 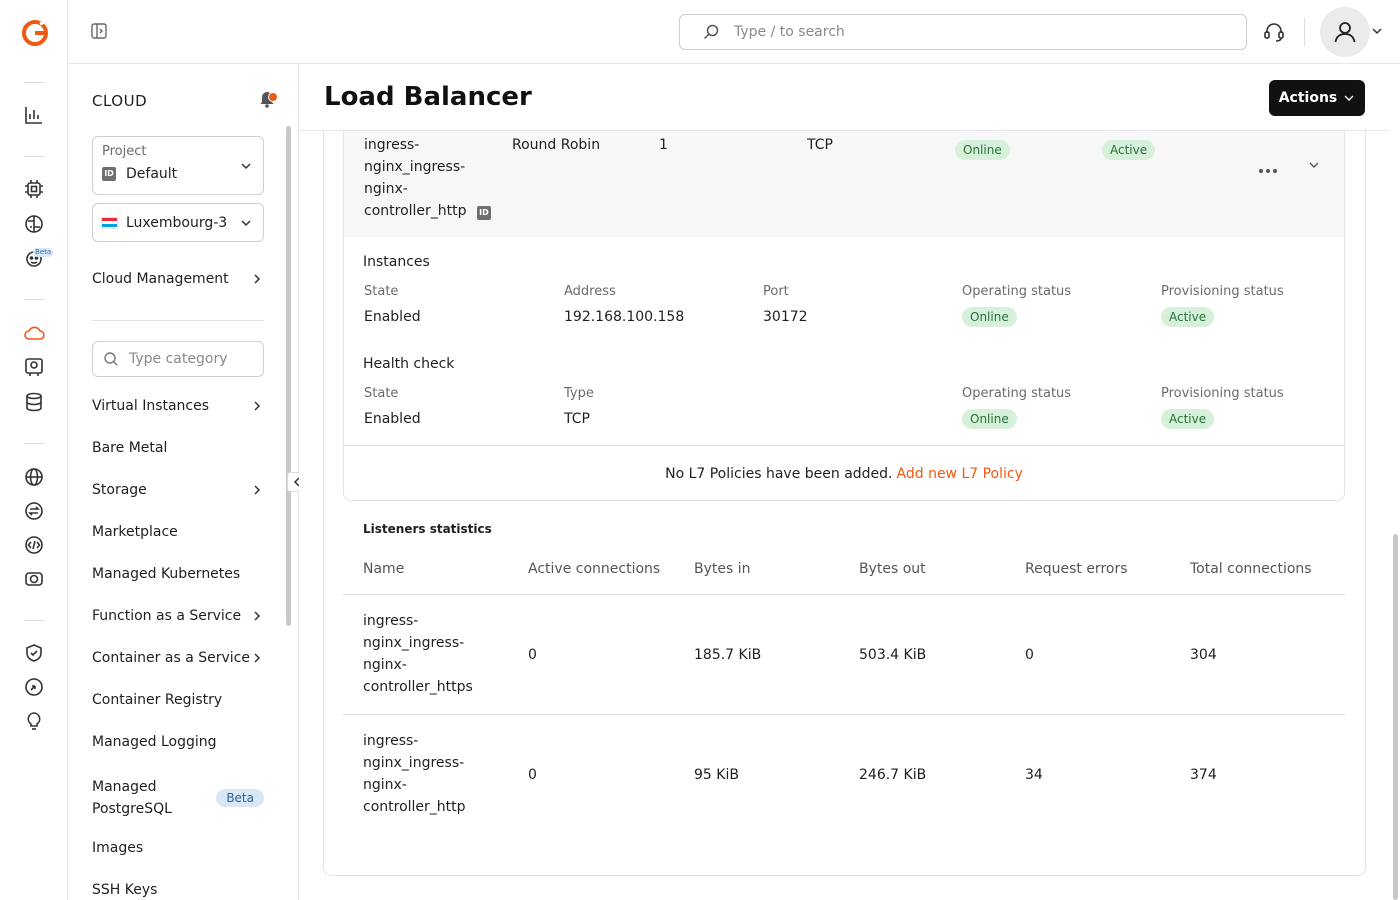 I want to click on instances-header-operating-status: Operating status, so click(x=1017, y=291).